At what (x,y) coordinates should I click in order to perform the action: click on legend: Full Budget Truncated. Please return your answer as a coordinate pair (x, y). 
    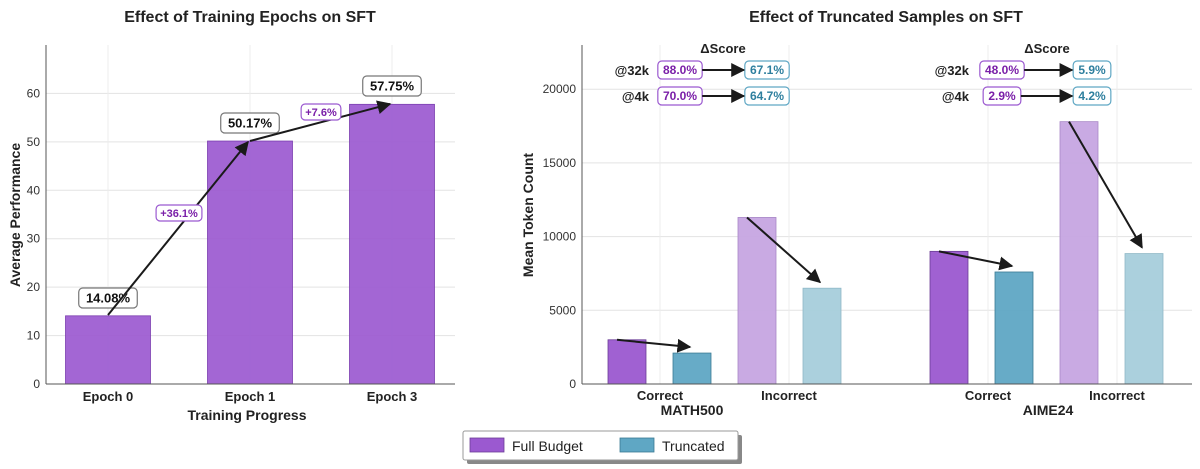
    Looking at the image, I should click on (602, 447).